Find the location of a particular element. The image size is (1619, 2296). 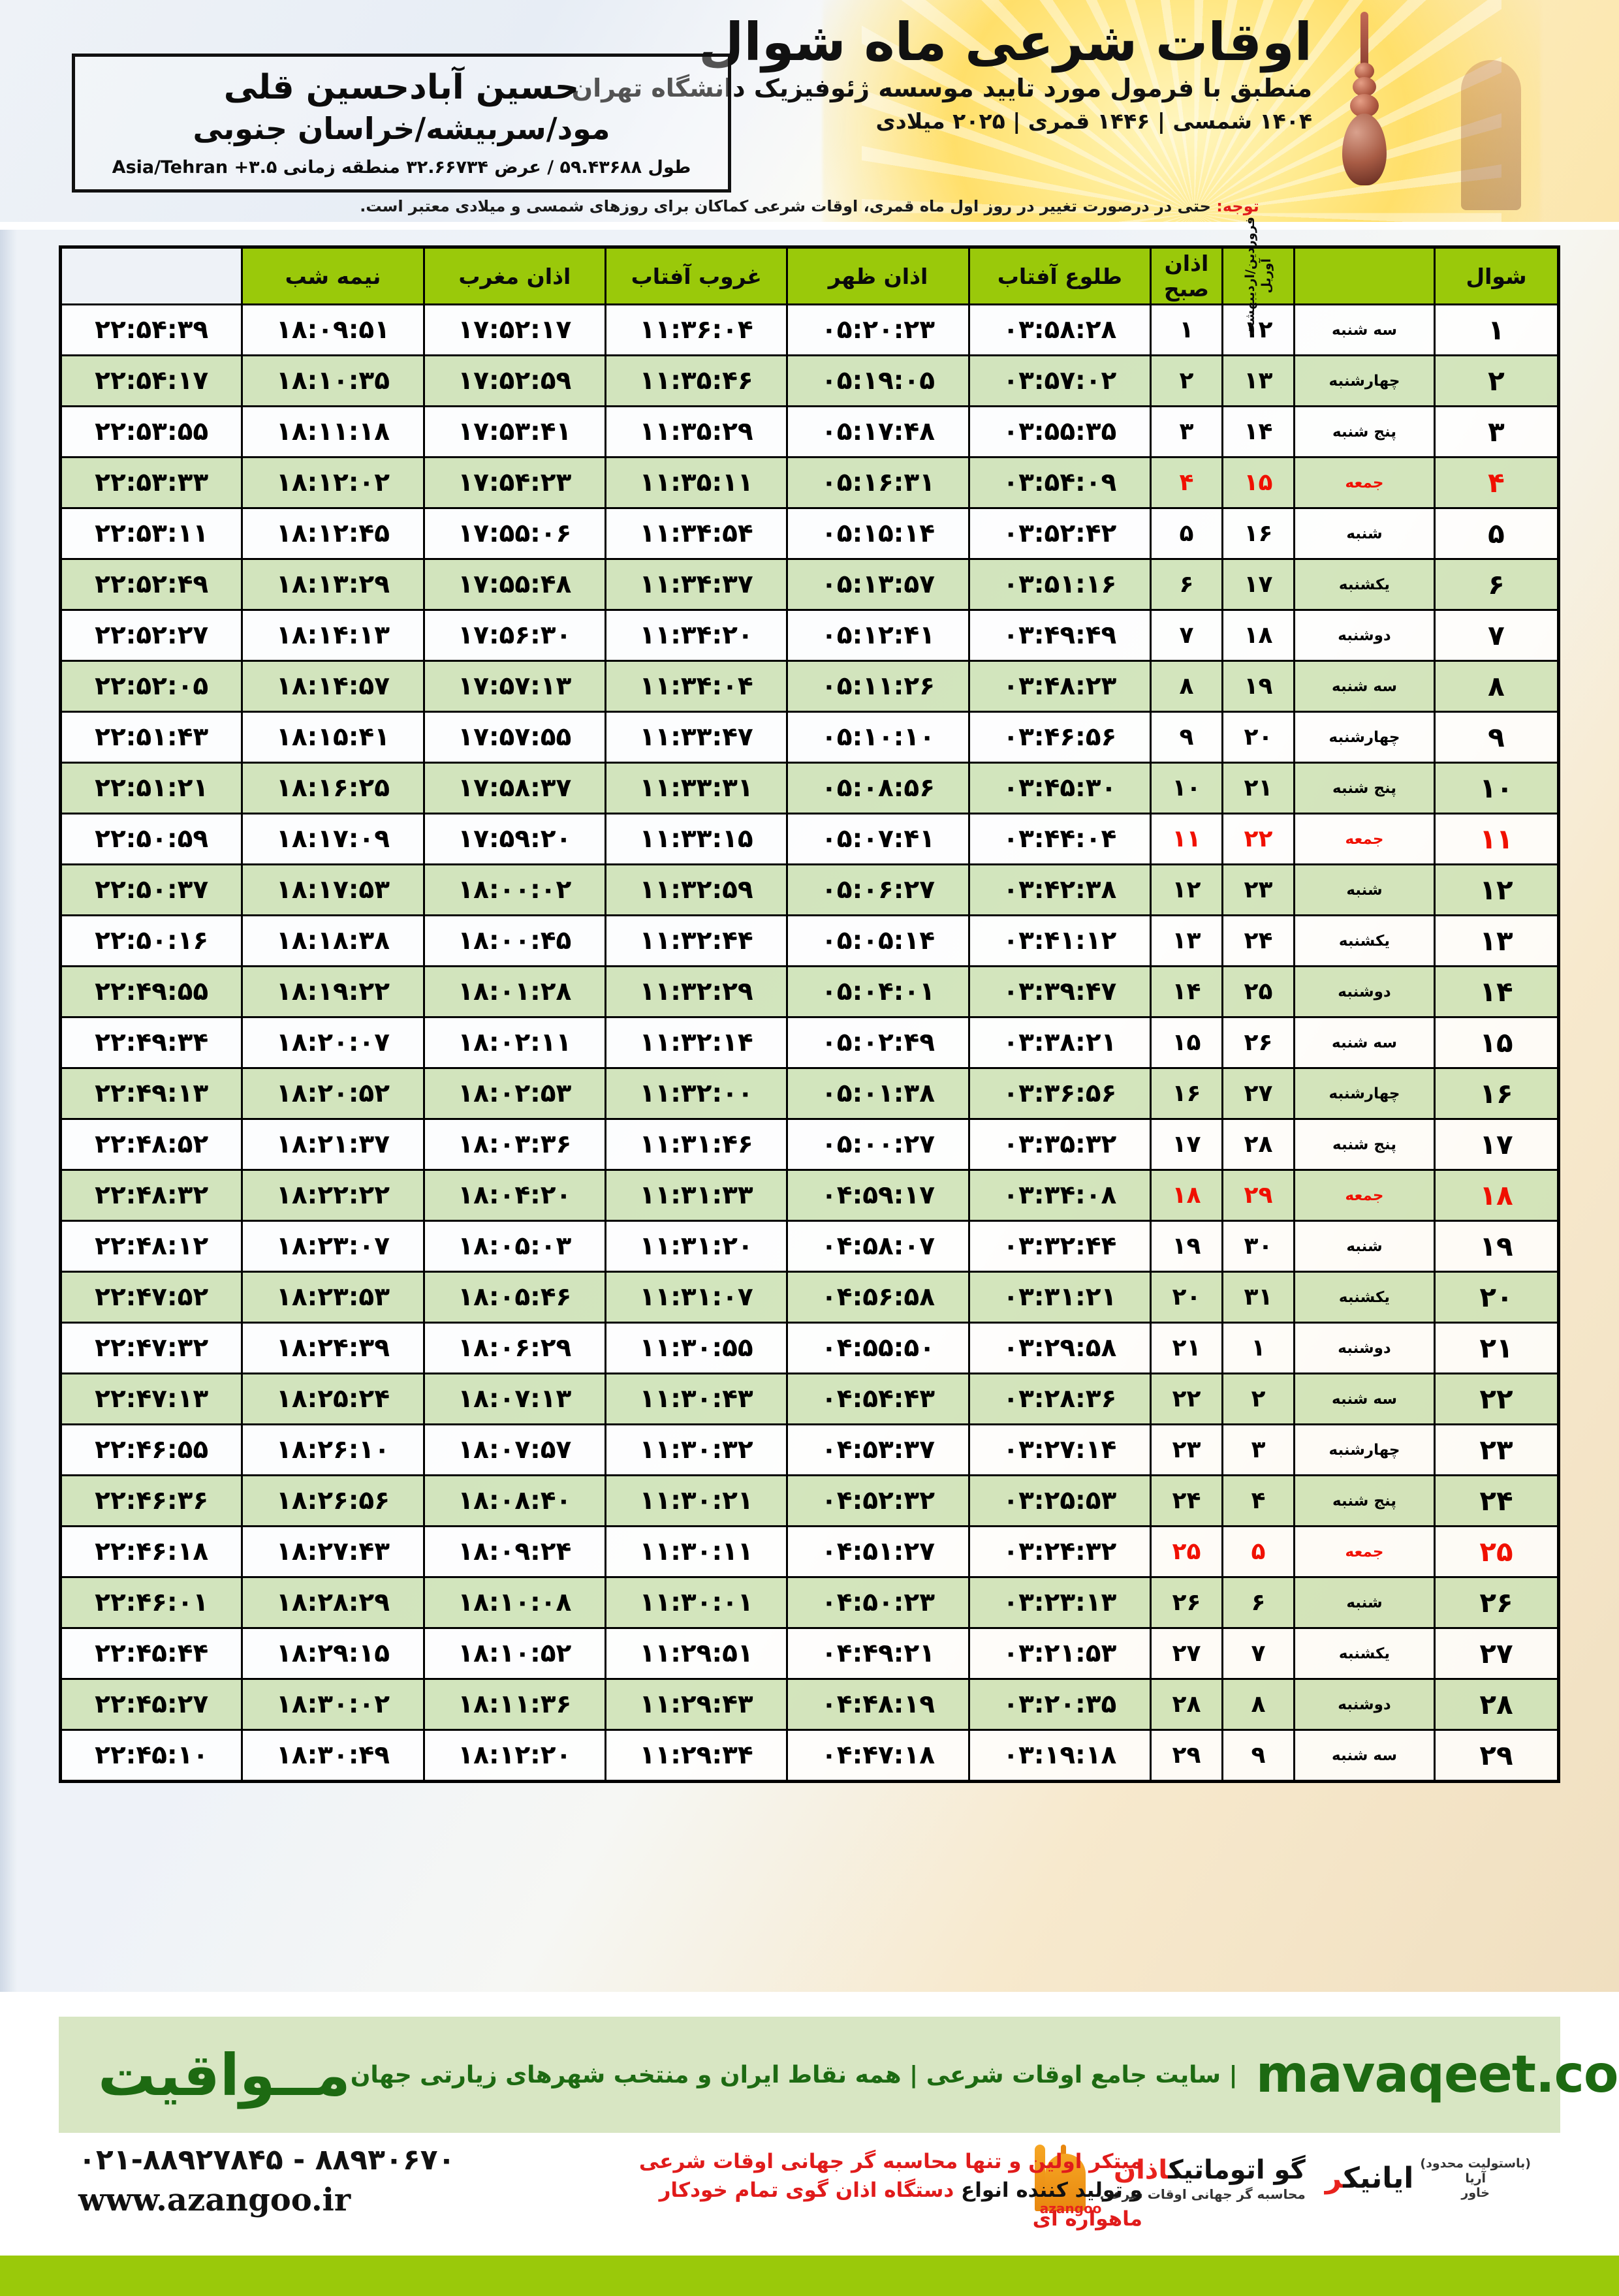

cell-dhuhr: ۱۱:۳۵:۴۶ is located at coordinates (697, 380).